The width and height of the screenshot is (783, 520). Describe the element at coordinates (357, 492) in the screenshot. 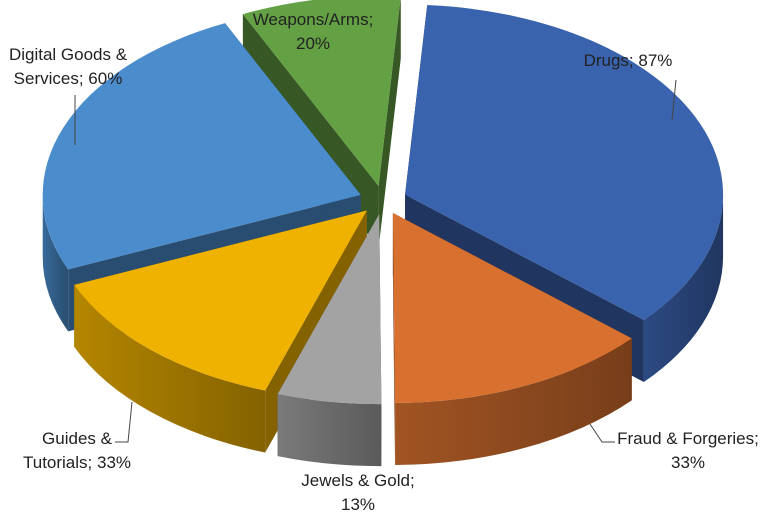

I see `data-label-jewels-gold: Jewels & Gold; 13%` at that location.